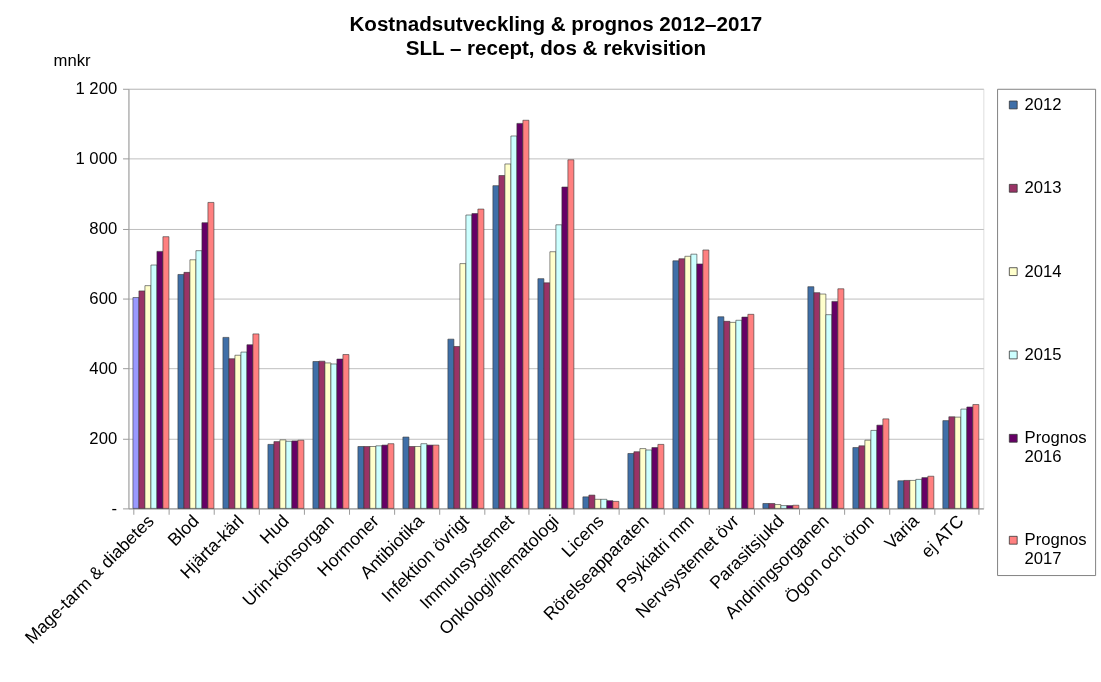 This screenshot has width=1101, height=682. What do you see at coordinates (556, 48) in the screenshot?
I see `chart-subtitle: SLL – recept, dos & rekvisition` at bounding box center [556, 48].